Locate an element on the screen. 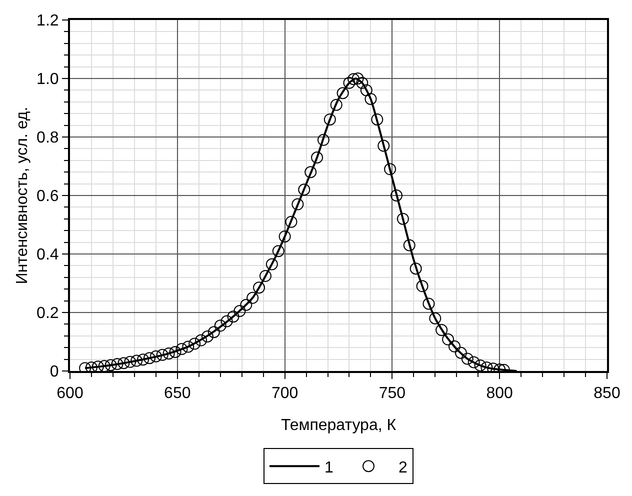  legend-label: 1 is located at coordinates (329, 467).